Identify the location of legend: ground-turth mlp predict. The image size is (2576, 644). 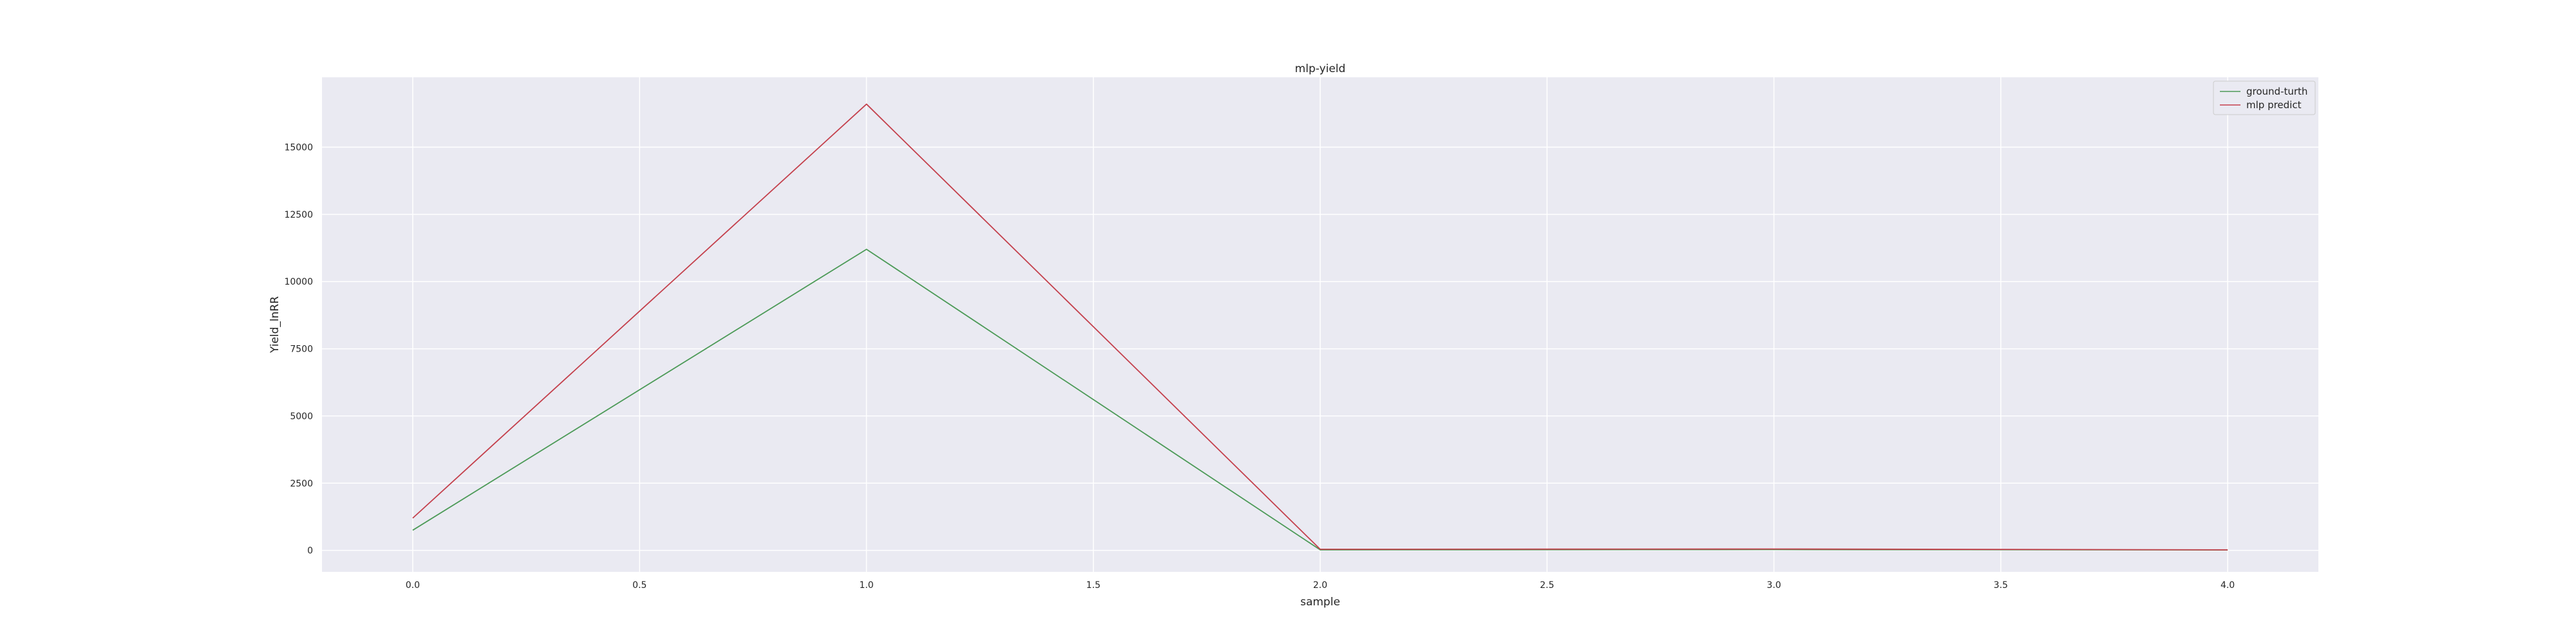
(2264, 97).